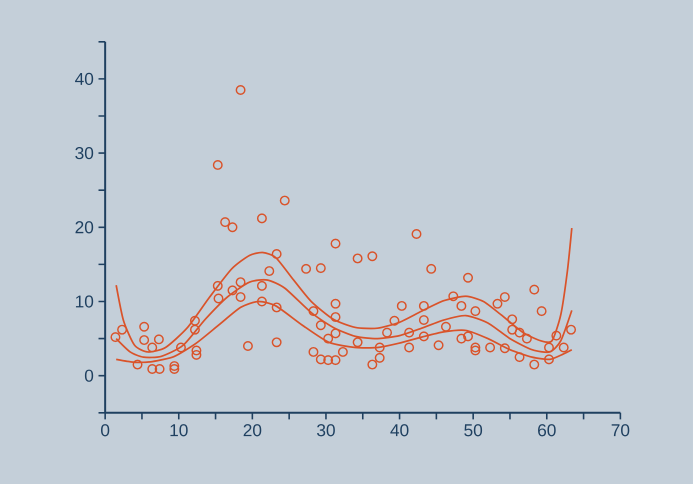 The height and width of the screenshot is (484, 693). I want to click on x-tick-label: 30, so click(326, 430).